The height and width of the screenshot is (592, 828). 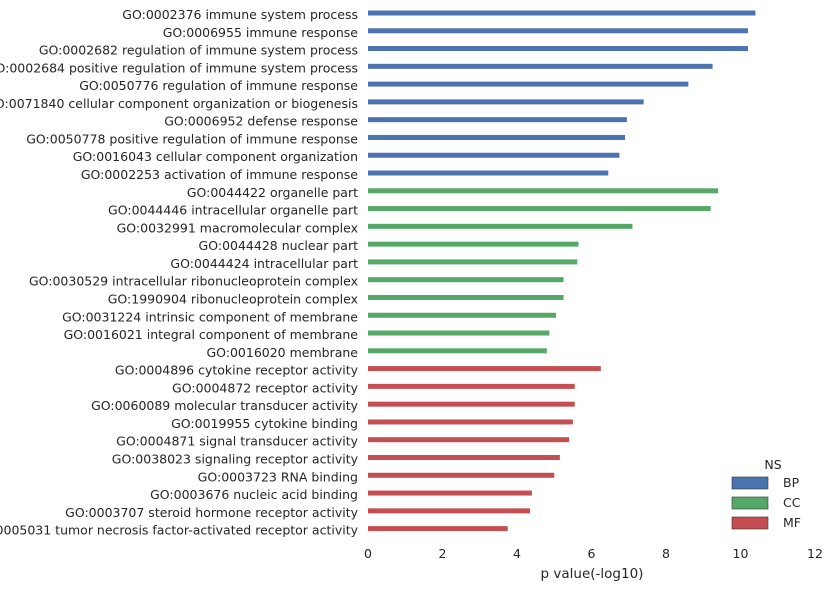 What do you see at coordinates (741, 553) in the screenshot?
I see `x-tick-label: 10` at bounding box center [741, 553].